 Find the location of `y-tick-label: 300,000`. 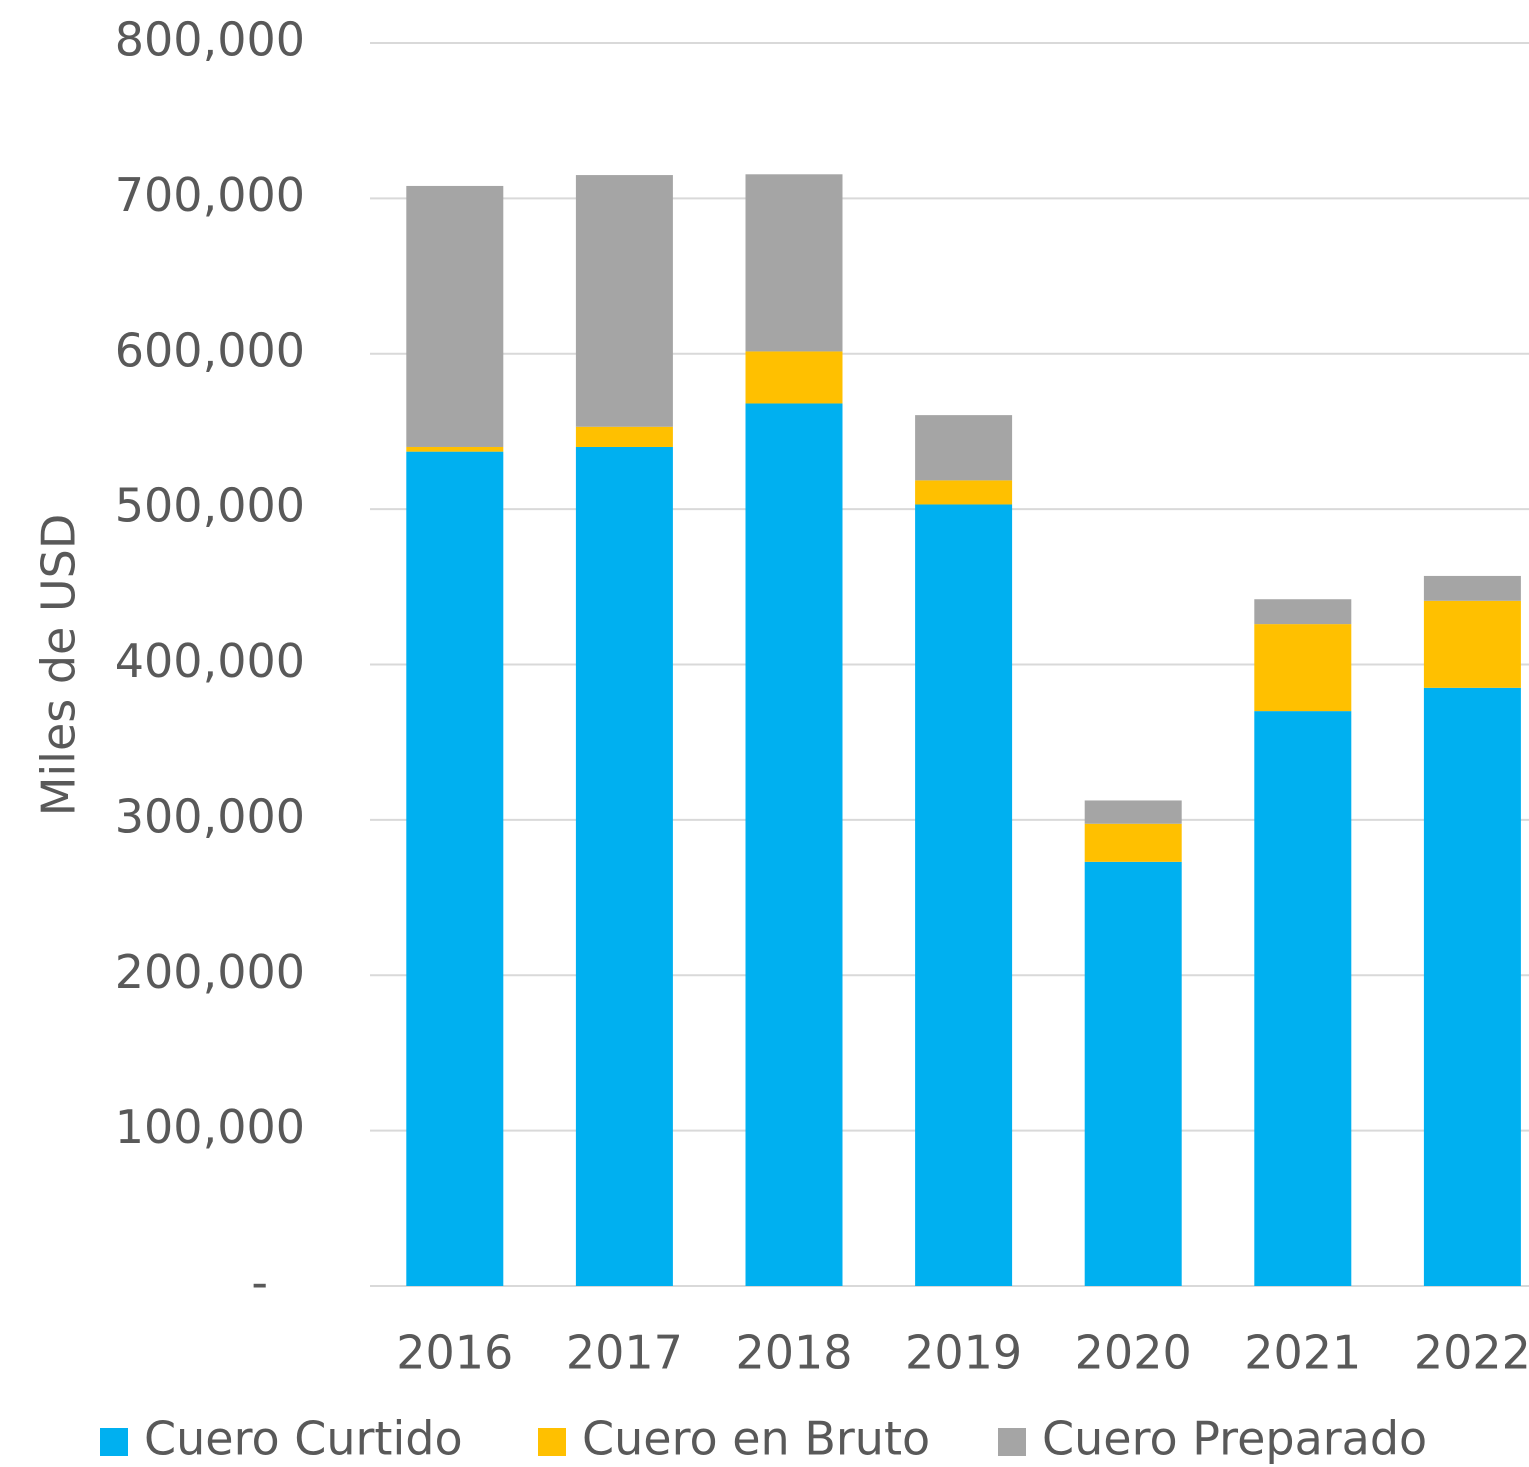

y-tick-label: 300,000 is located at coordinates (210, 816).